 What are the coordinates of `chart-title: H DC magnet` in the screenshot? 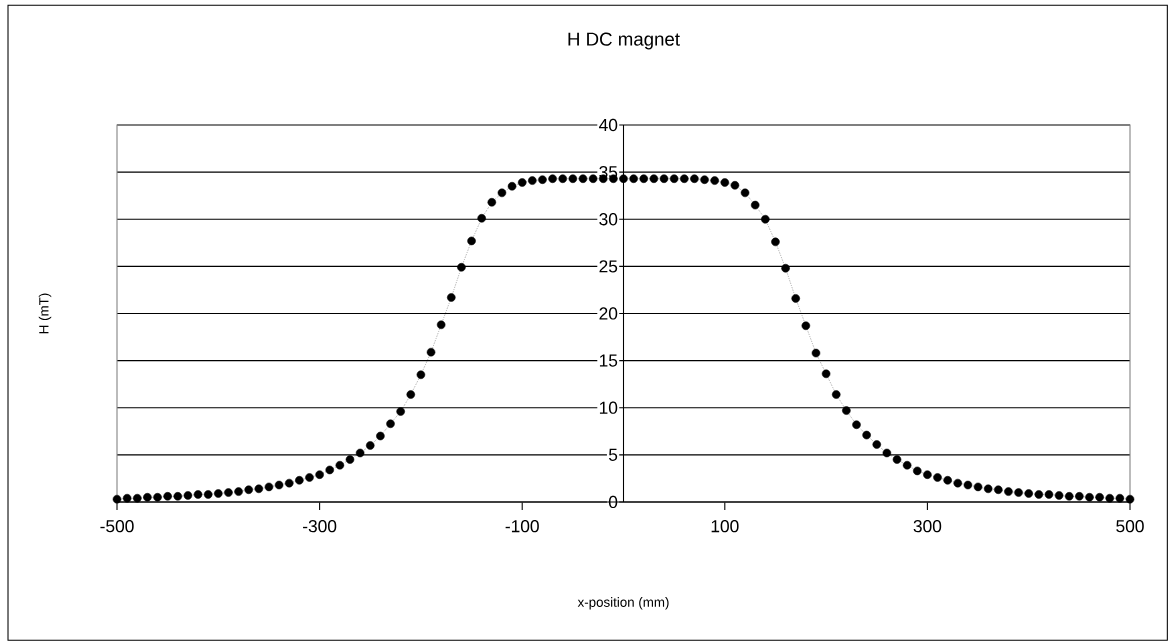 It's located at (624, 41).